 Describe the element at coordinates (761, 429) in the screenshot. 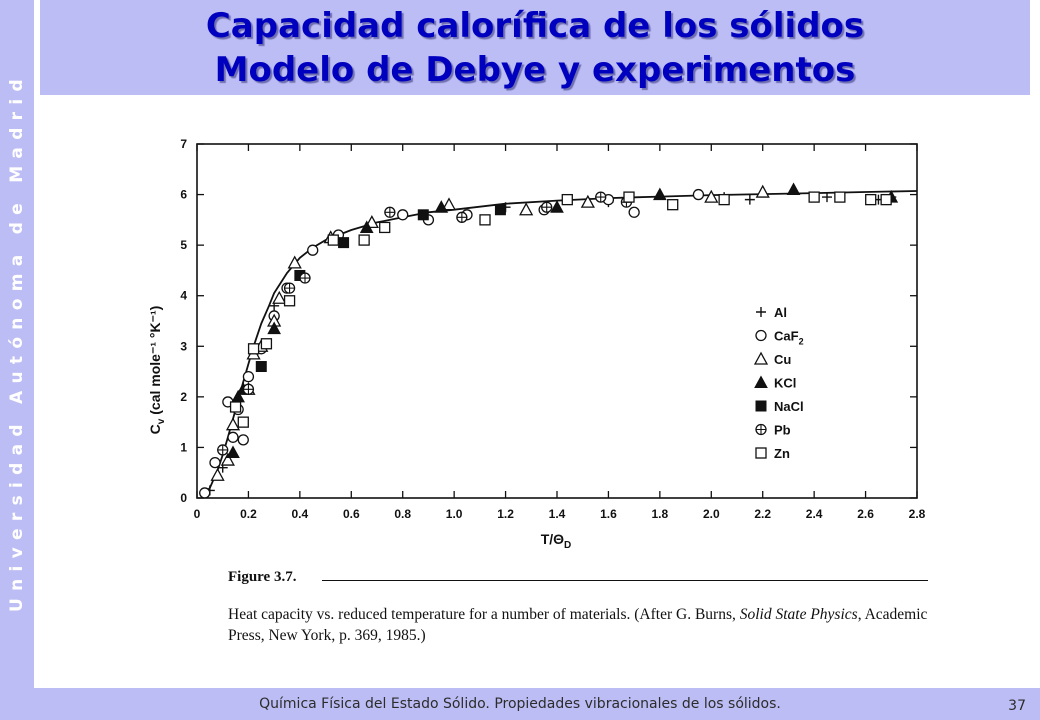

I see `legend-marker-pb` at that location.